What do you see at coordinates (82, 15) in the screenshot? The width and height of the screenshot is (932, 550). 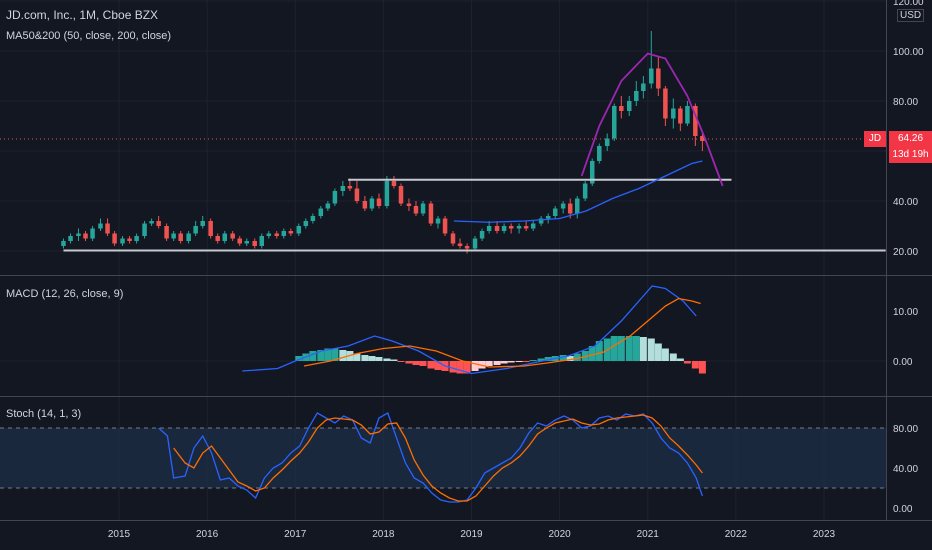 I see `chart-title: JD.com, Inc., 1M, Cboe BZX` at bounding box center [82, 15].